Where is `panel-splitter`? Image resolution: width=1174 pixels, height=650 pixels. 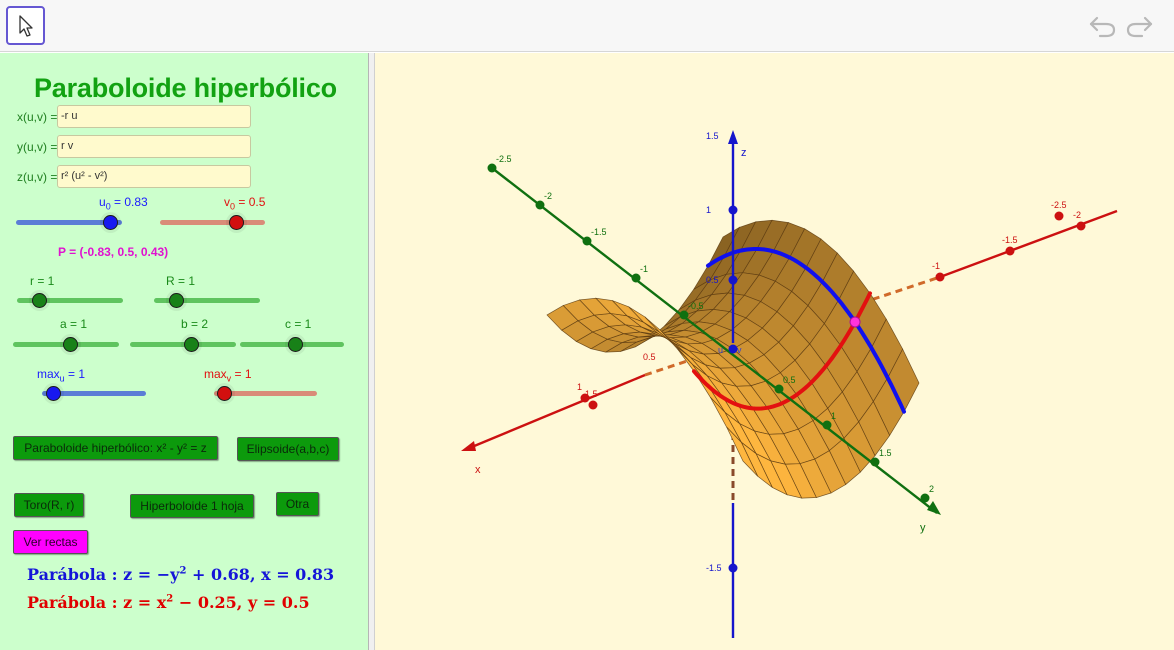 panel-splitter is located at coordinates (372, 351).